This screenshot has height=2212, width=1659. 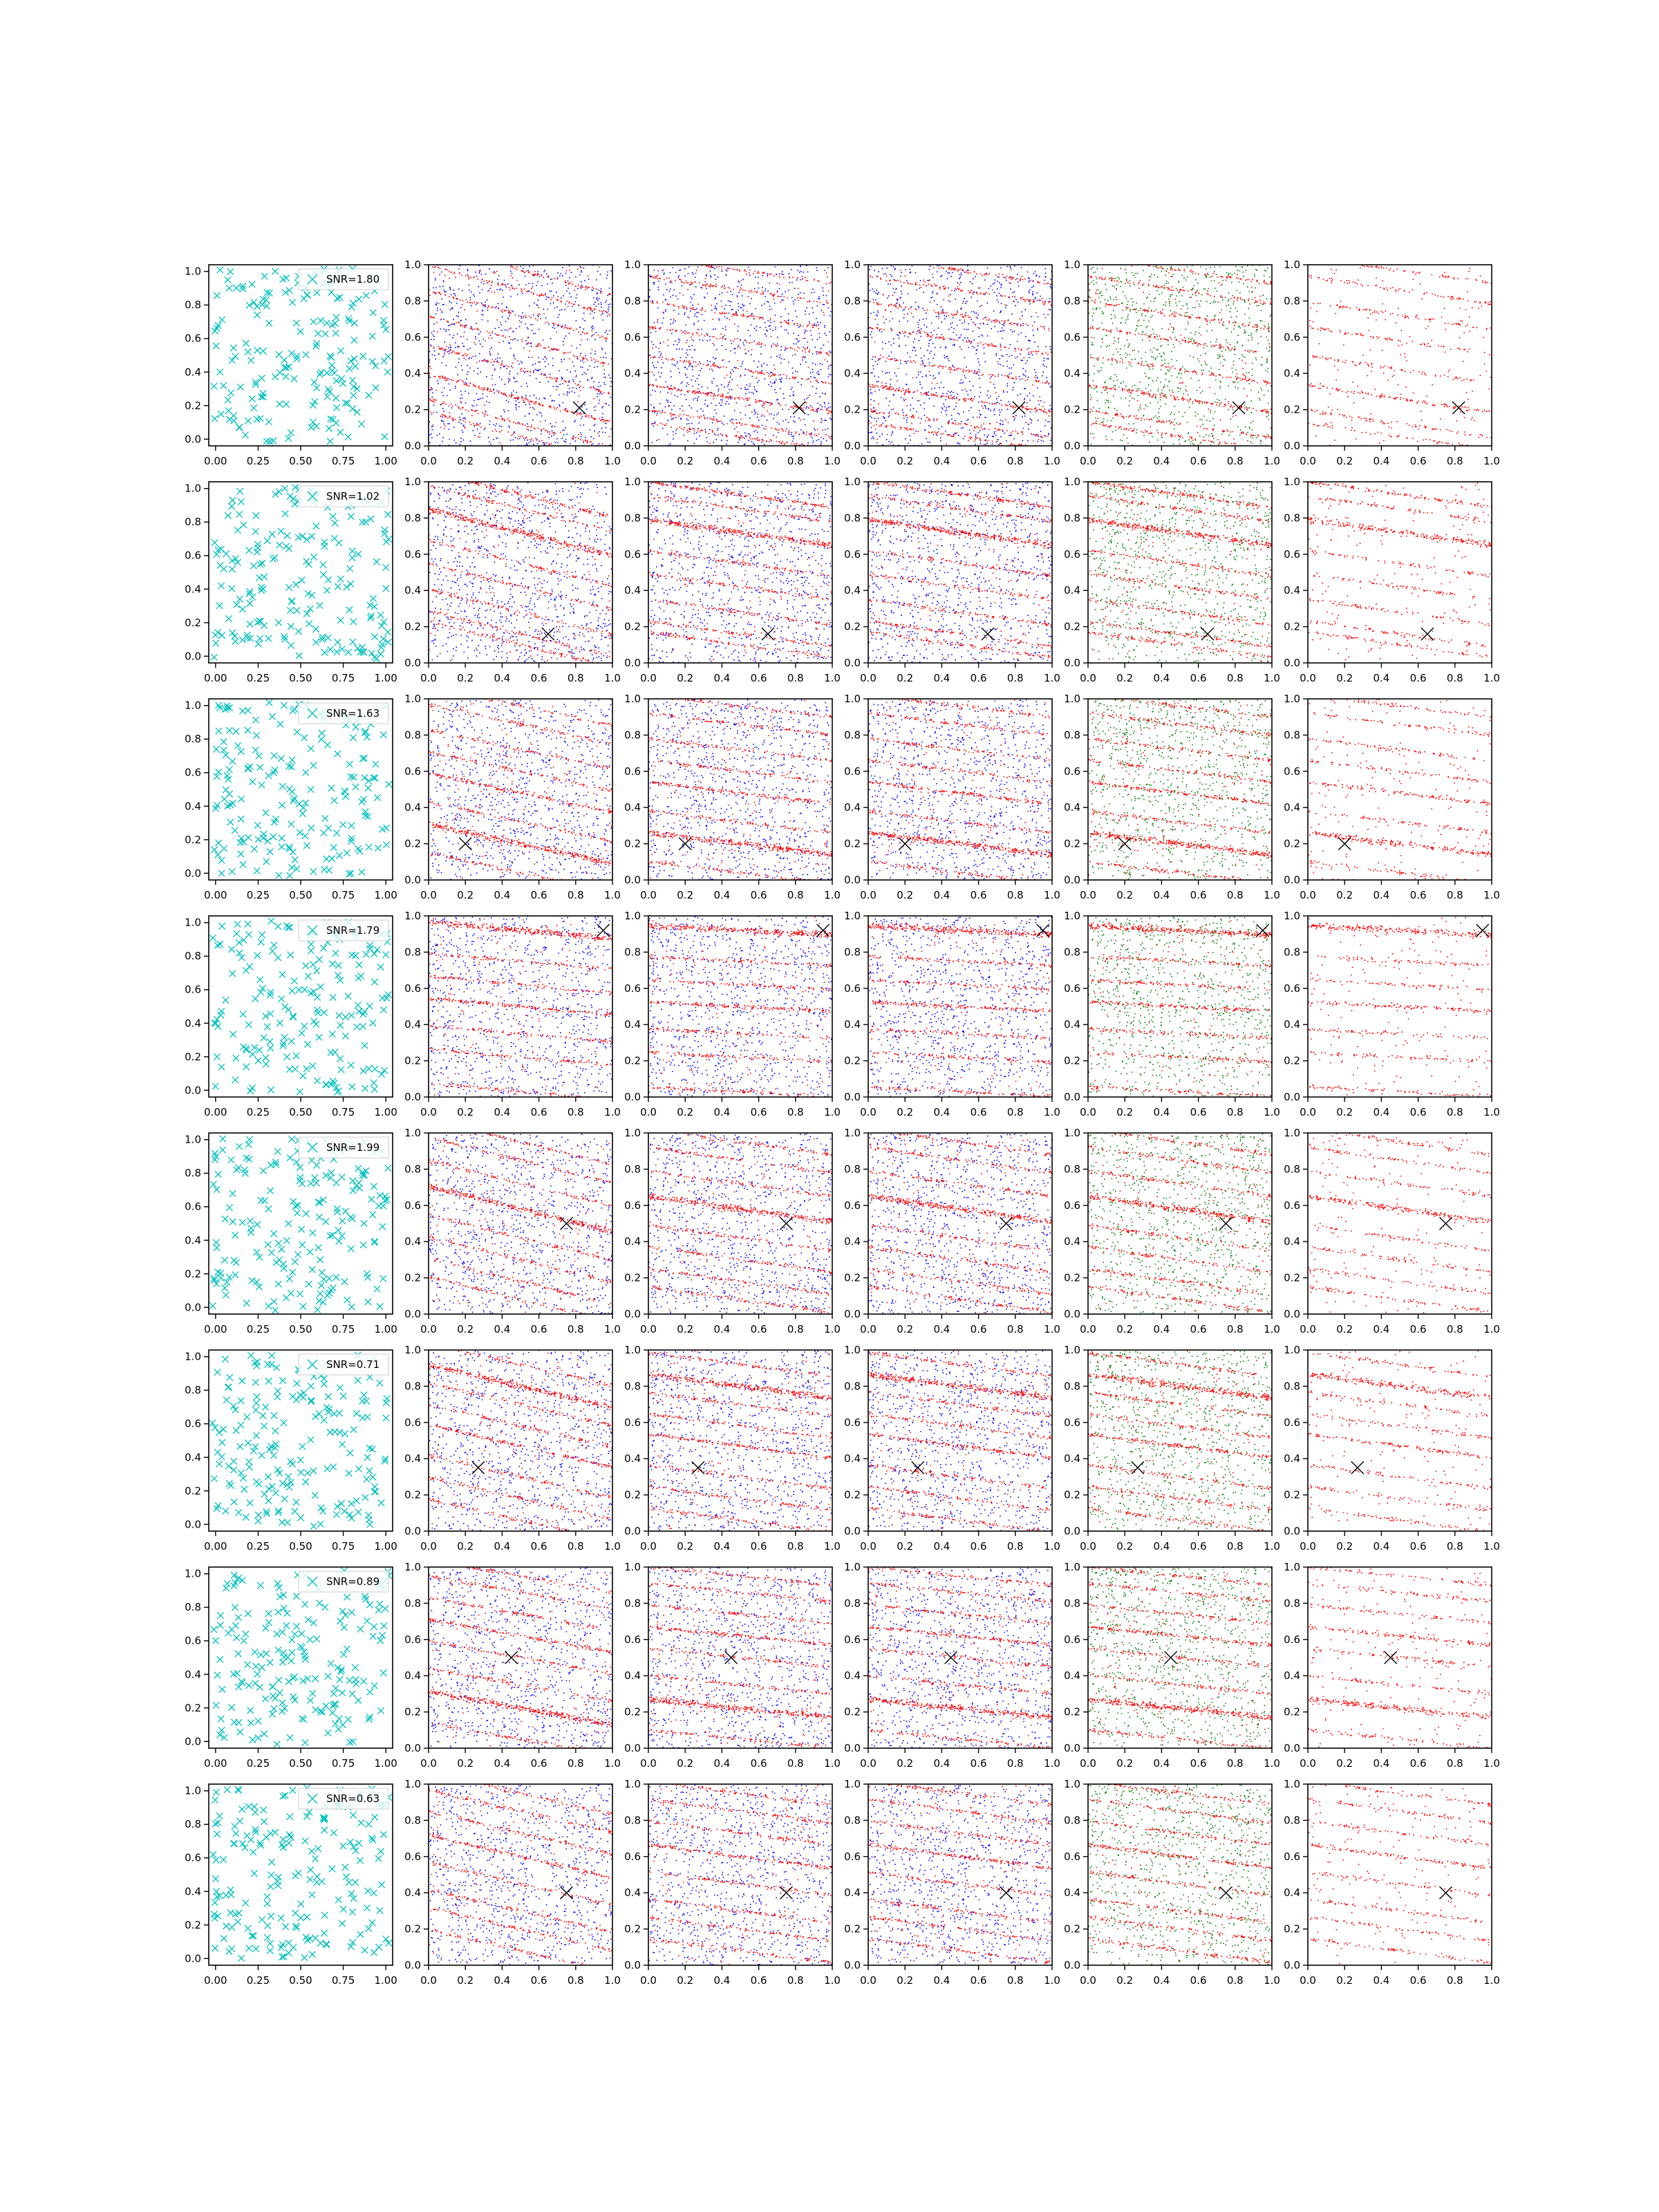 What do you see at coordinates (344, 1764) in the screenshot?
I see `x-tick-label: 0.75` at bounding box center [344, 1764].